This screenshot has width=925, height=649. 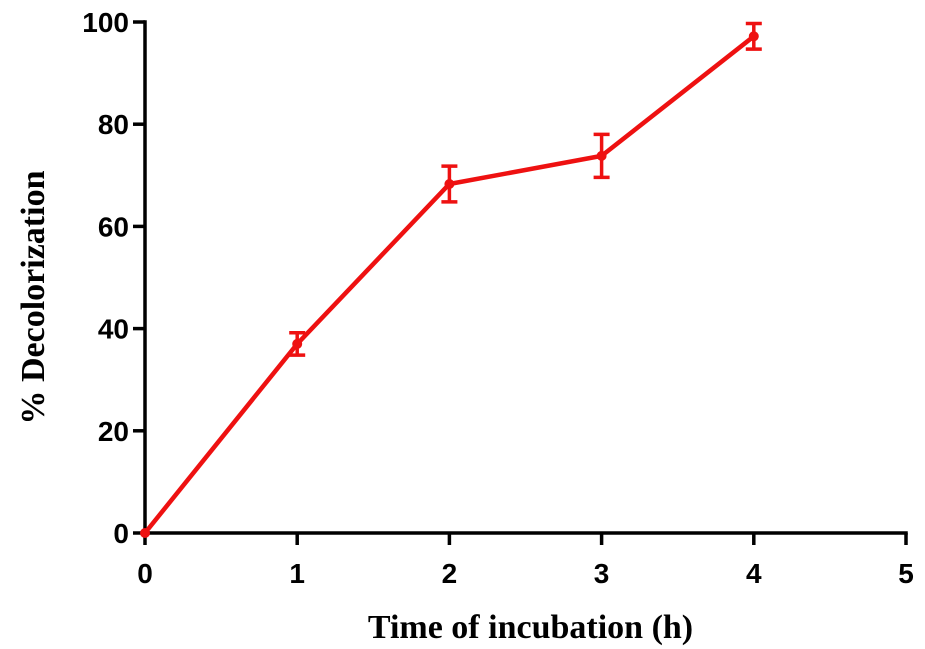 What do you see at coordinates (145, 573) in the screenshot?
I see `x-tick-label: 0` at bounding box center [145, 573].